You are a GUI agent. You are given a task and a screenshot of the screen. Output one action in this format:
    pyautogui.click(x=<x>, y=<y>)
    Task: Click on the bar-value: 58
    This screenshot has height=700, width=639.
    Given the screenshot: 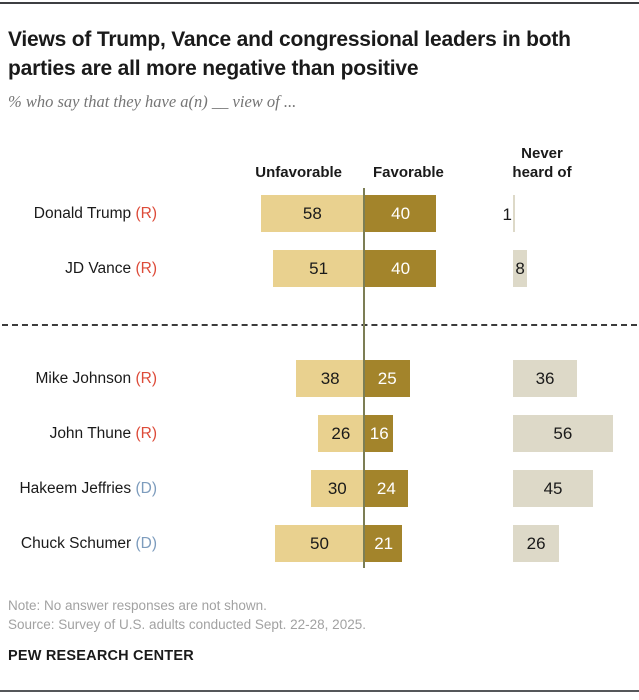 What is the action you would take?
    pyautogui.click(x=312, y=213)
    